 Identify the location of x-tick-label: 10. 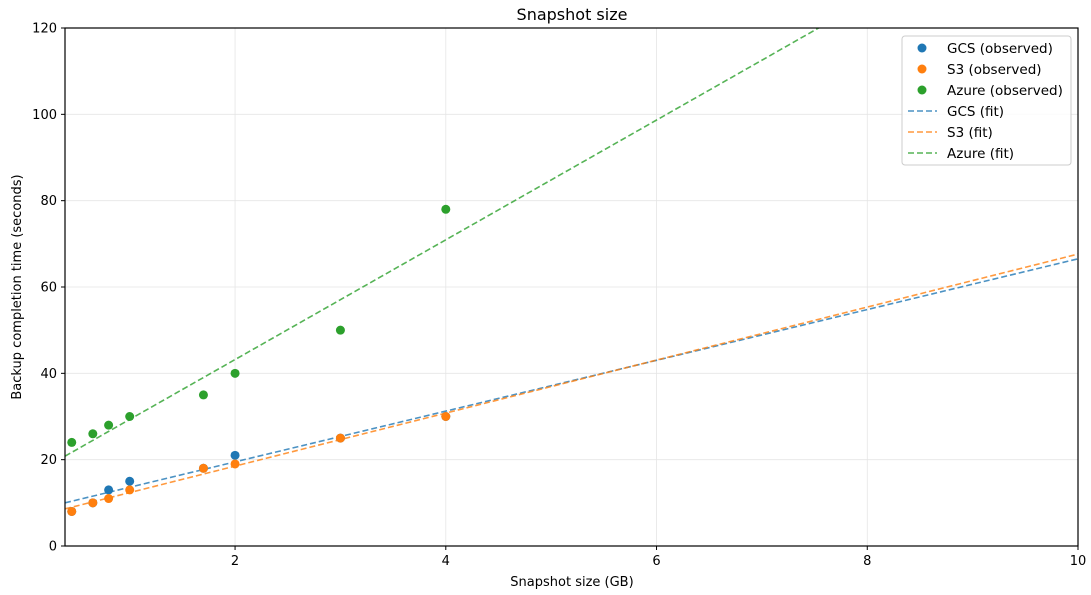
(1078, 561).